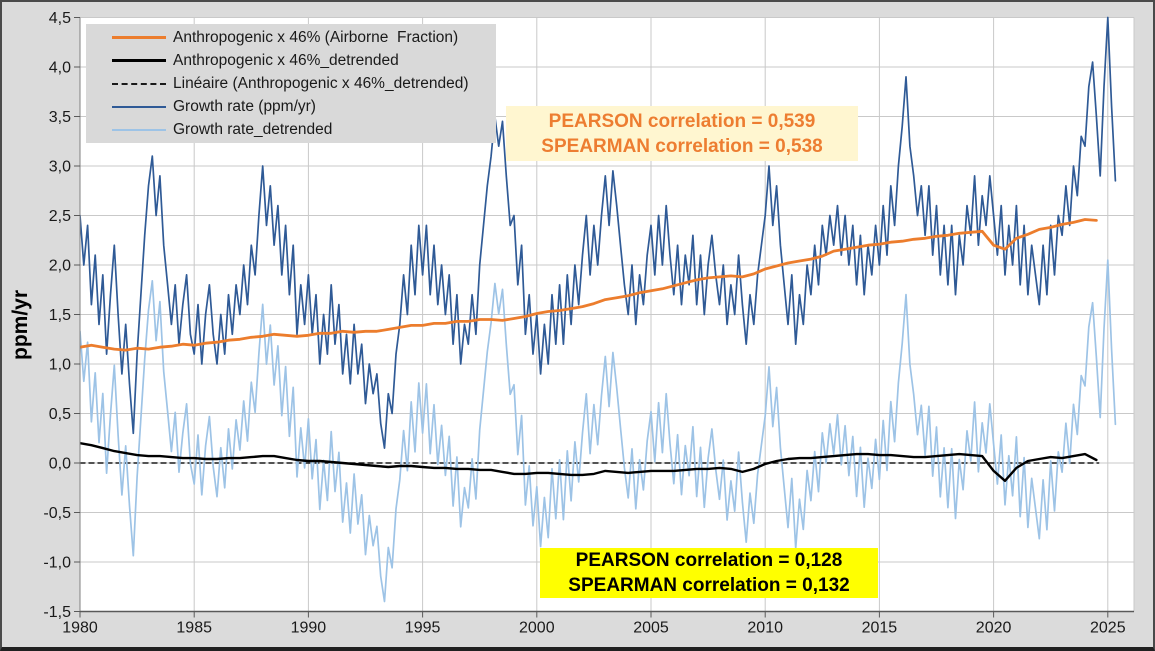 This screenshot has height=651, width=1155. I want to click on pearson-correlation-detrended: PEARSON correlation = 0,128, so click(709, 560).